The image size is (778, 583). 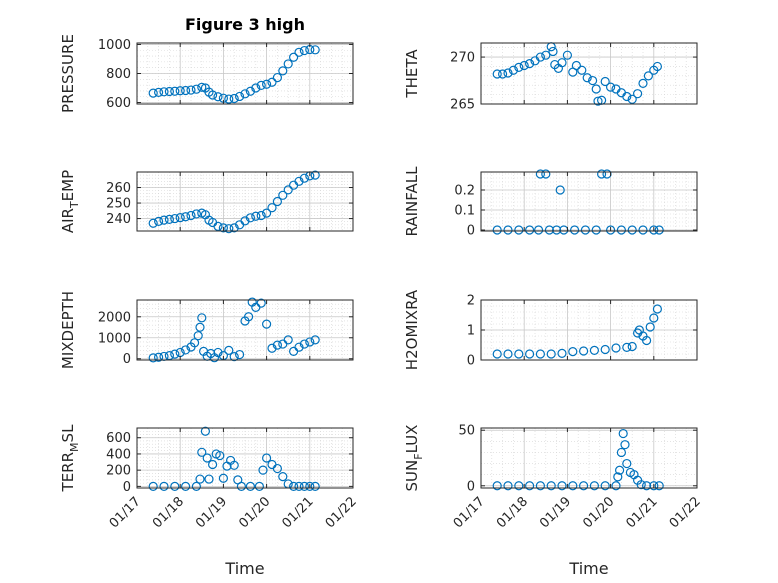 What do you see at coordinates (118, 188) in the screenshot?
I see `y-tick-label: 260` at bounding box center [118, 188].